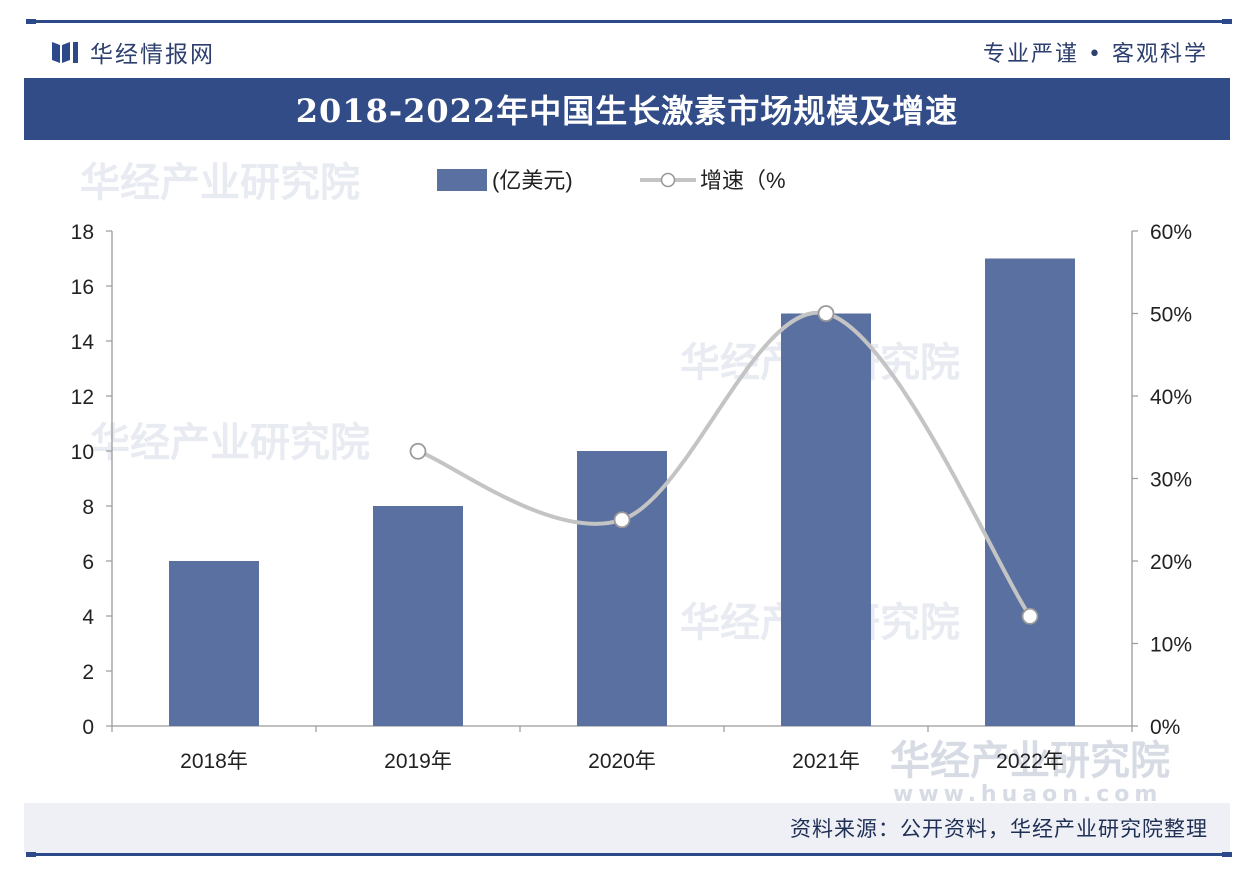 This screenshot has width=1248, height=878. I want to click on y-right-tick-label: 10%, so click(1171, 645).